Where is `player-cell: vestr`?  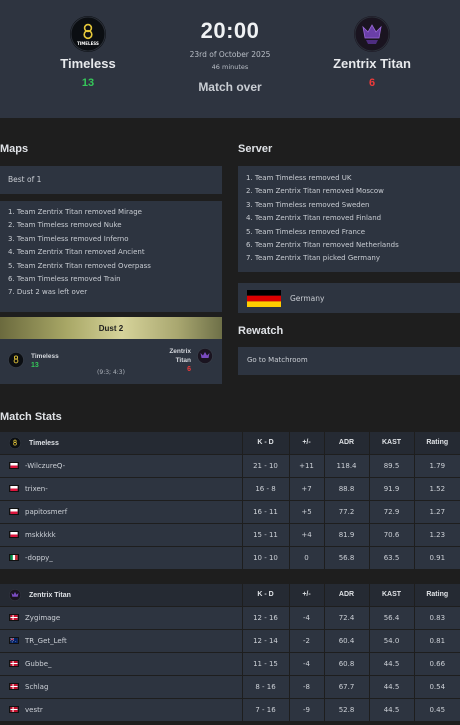 player-cell: vestr is located at coordinates (121, 710).